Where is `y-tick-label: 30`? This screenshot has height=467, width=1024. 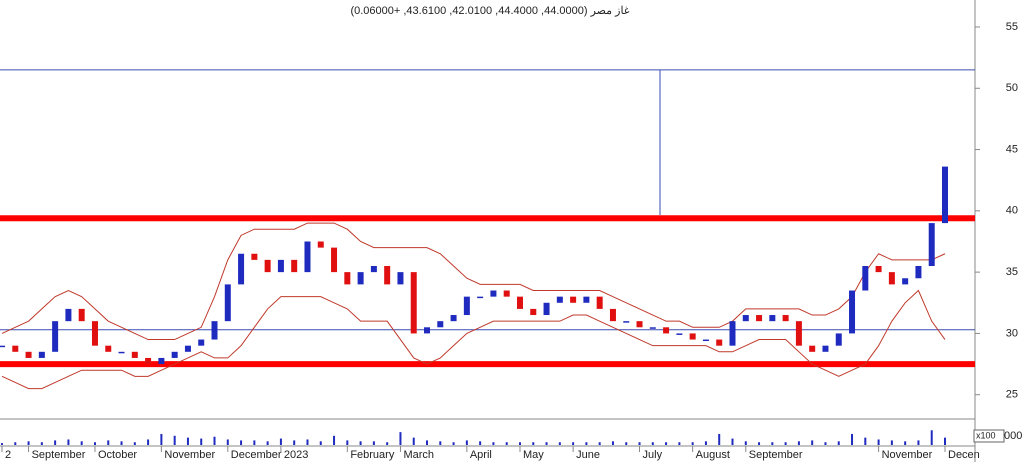
y-tick-label: 30 is located at coordinates (1012, 333).